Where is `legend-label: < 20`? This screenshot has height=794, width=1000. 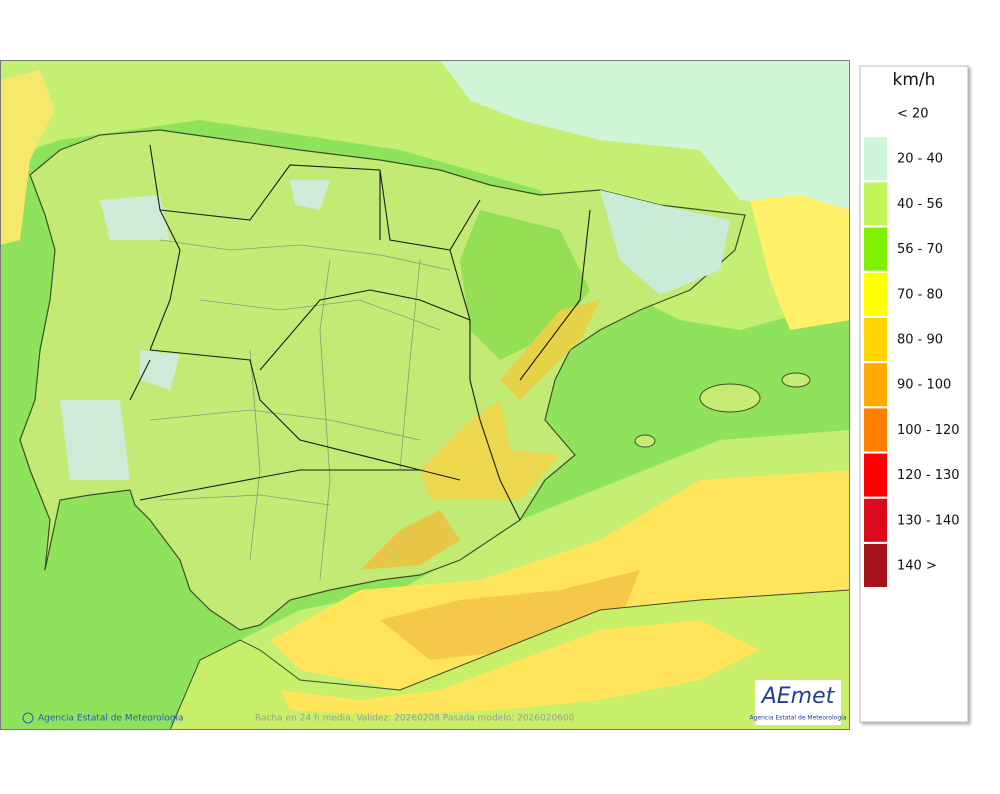 legend-label: < 20 is located at coordinates (913, 114).